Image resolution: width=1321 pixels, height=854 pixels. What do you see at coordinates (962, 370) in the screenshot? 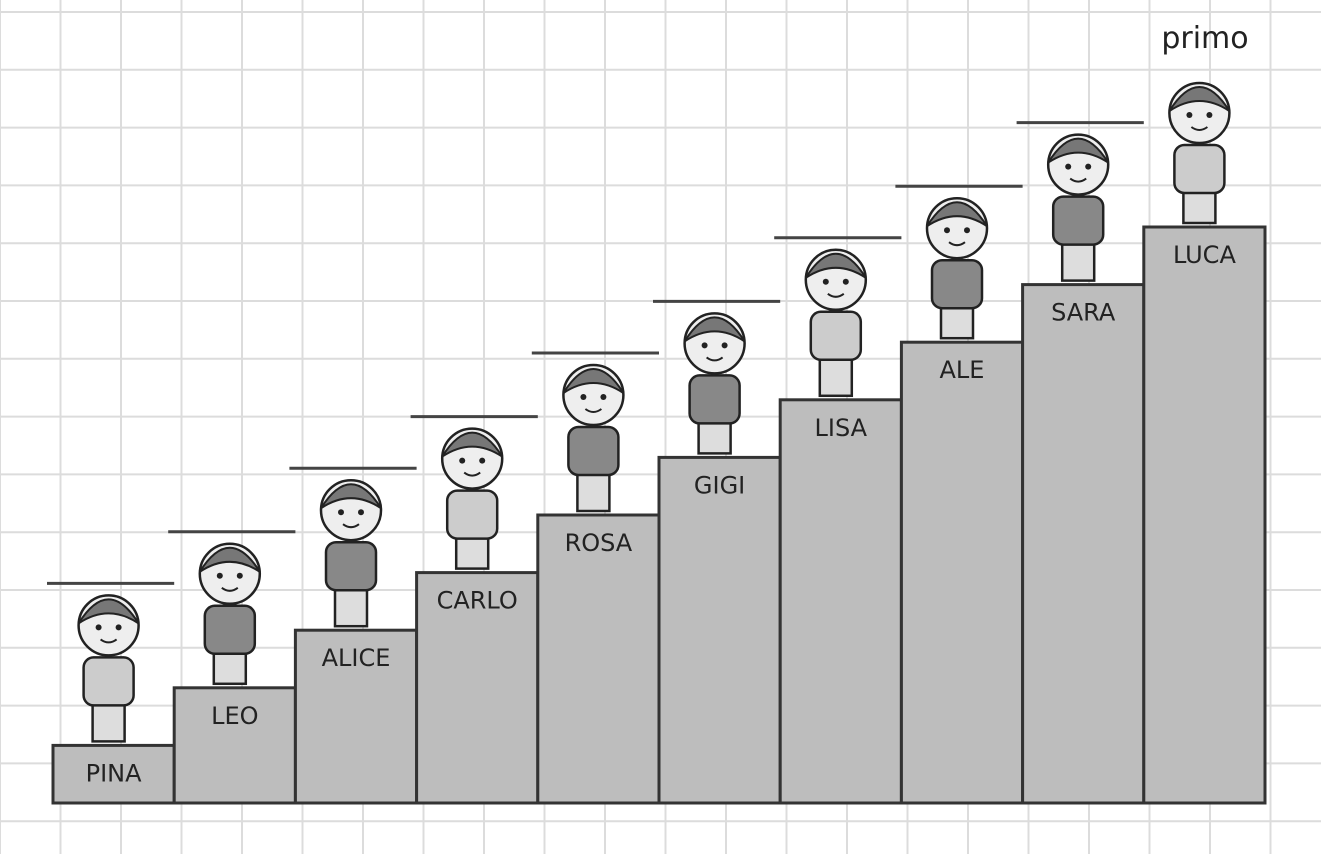
I see `step-label: ALE` at bounding box center [962, 370].